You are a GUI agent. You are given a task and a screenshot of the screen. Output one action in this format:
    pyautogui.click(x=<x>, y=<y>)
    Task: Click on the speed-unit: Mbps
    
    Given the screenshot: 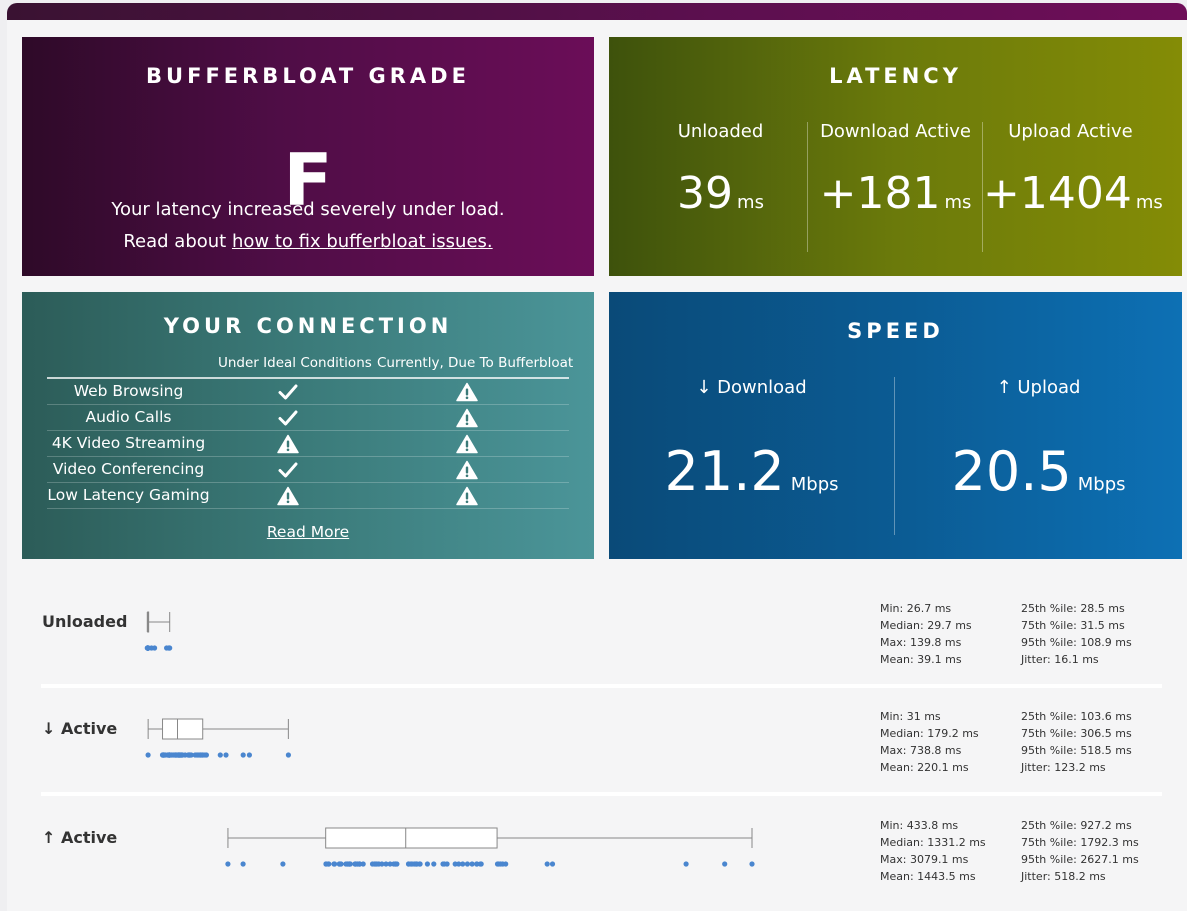 What is the action you would take?
    pyautogui.click(x=1101, y=484)
    